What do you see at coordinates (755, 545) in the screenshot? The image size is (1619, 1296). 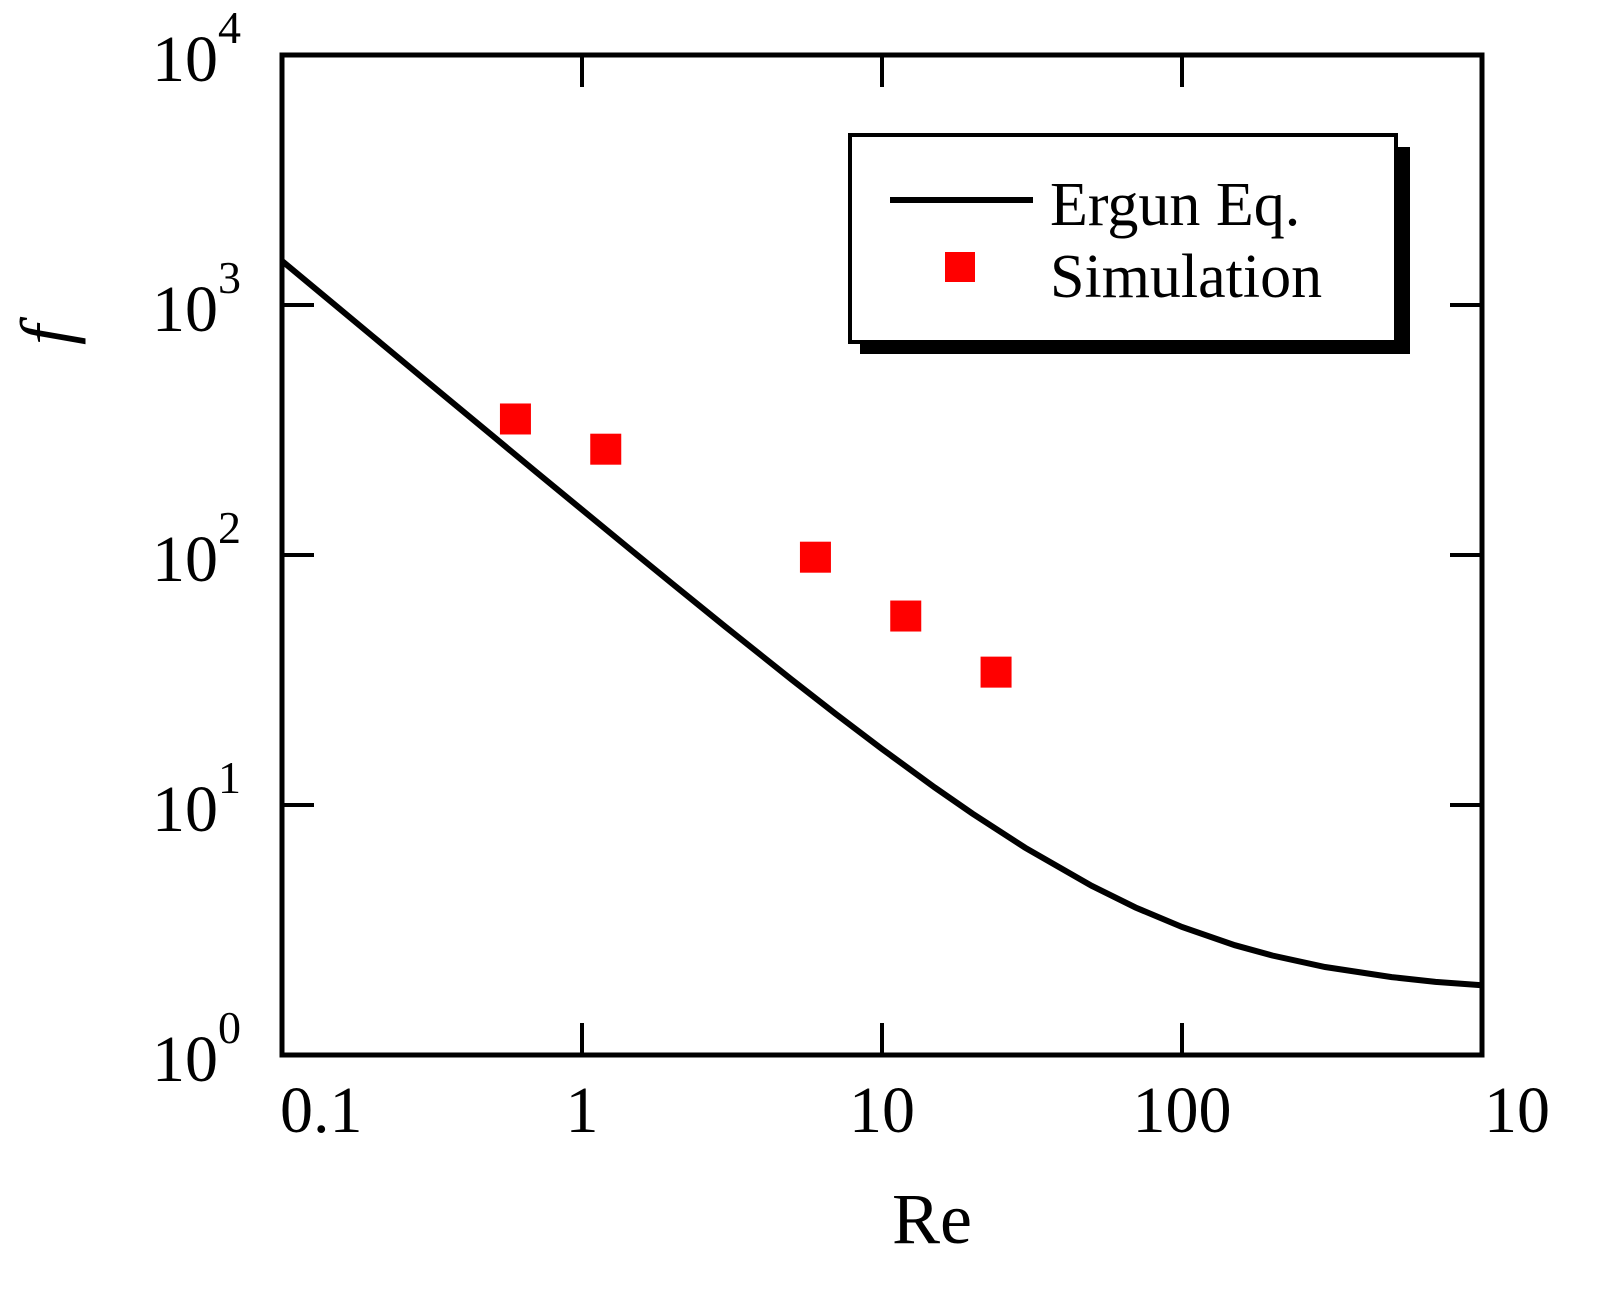 I see `simulation-points` at bounding box center [755, 545].